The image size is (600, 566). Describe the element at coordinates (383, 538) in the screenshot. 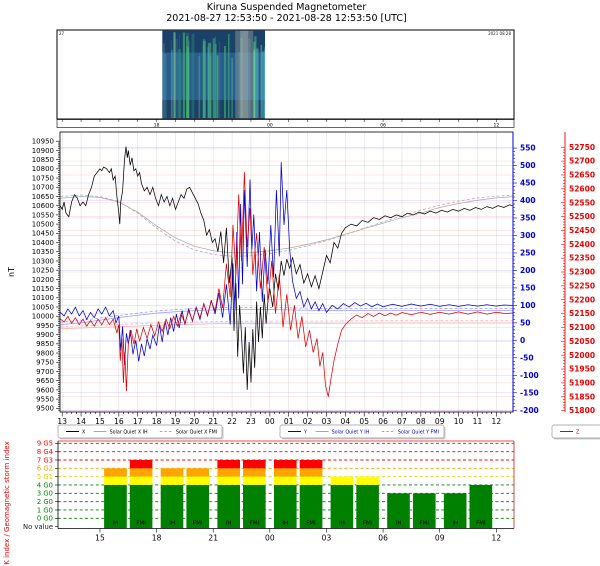

I see `k-time-tick-label: 06` at that location.